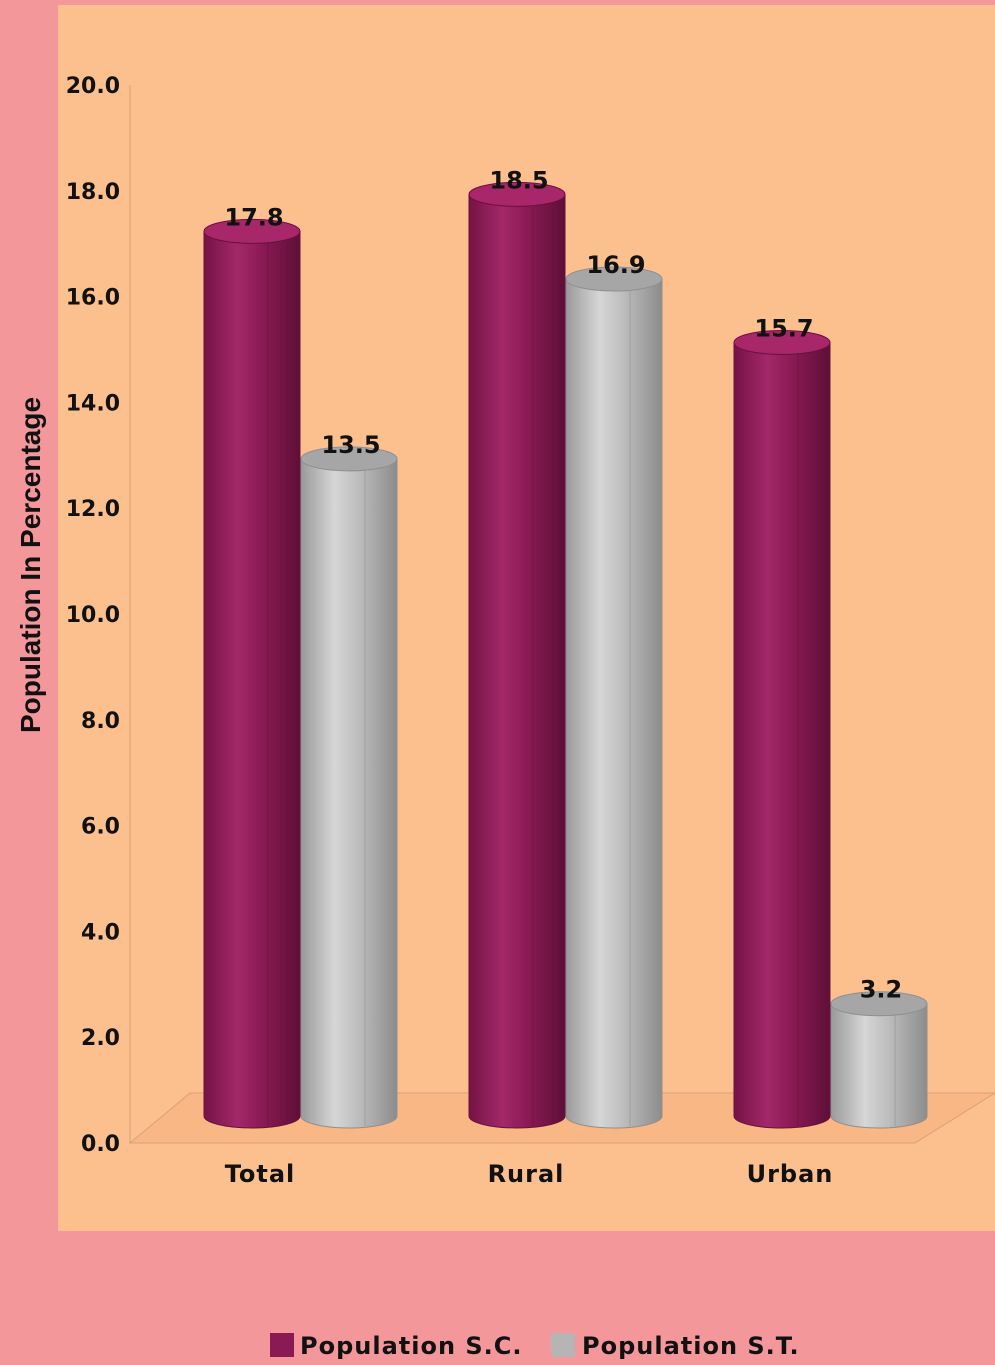 This screenshot has width=995, height=1365. Describe the element at coordinates (93, 403) in the screenshot. I see `y-tick-label: 14.0` at that location.